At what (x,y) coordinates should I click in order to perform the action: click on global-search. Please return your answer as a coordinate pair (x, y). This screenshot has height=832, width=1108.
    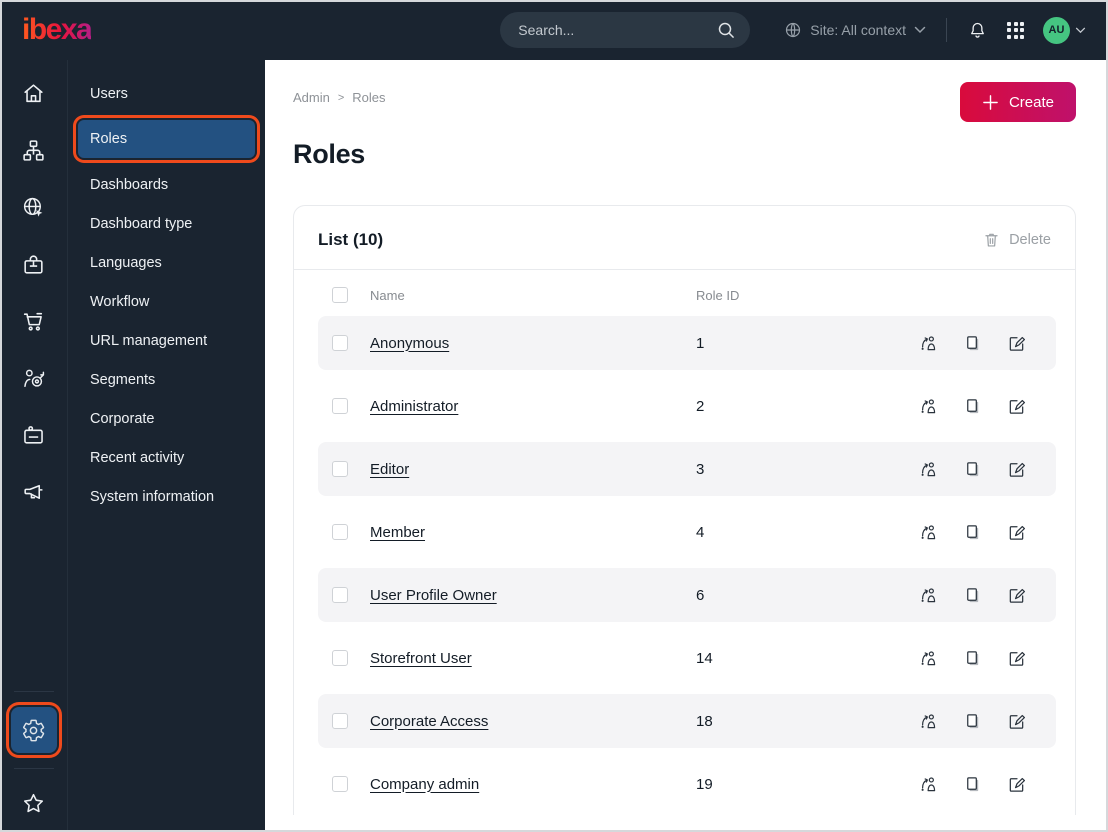
    Looking at the image, I should click on (625, 30).